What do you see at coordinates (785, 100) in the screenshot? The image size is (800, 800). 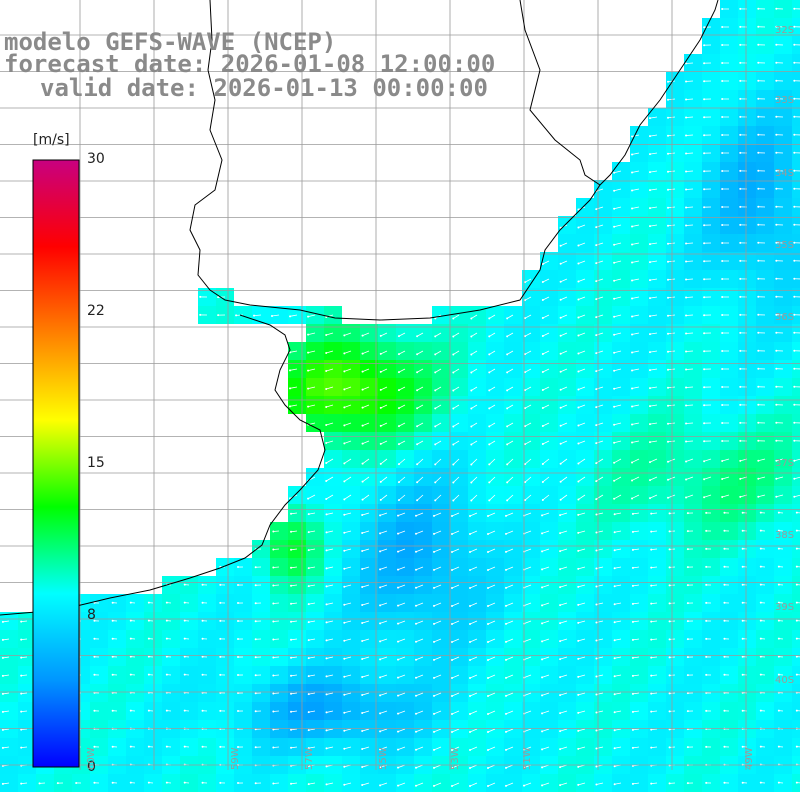 I see `lat-label: 33S` at bounding box center [785, 100].